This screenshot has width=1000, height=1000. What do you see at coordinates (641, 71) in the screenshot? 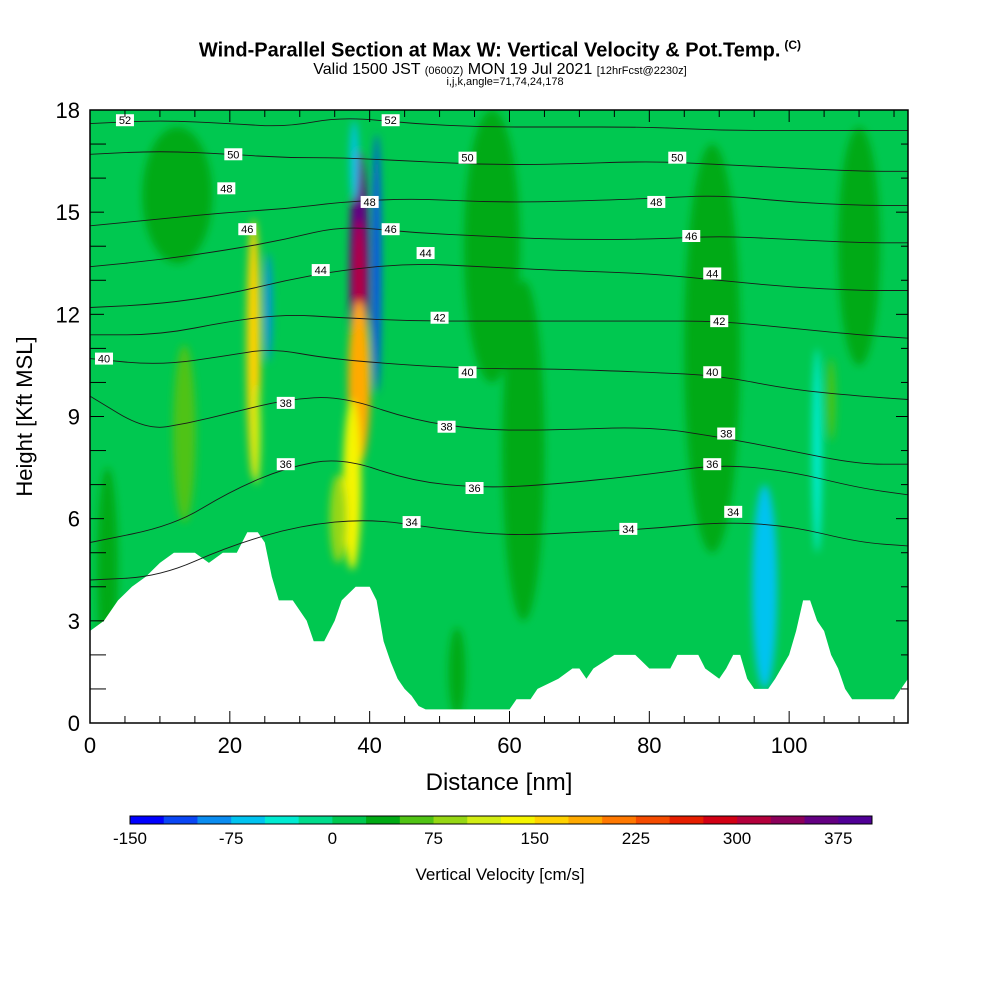
I see `forecast-info: [12hrFcst@2230z]` at bounding box center [641, 71].